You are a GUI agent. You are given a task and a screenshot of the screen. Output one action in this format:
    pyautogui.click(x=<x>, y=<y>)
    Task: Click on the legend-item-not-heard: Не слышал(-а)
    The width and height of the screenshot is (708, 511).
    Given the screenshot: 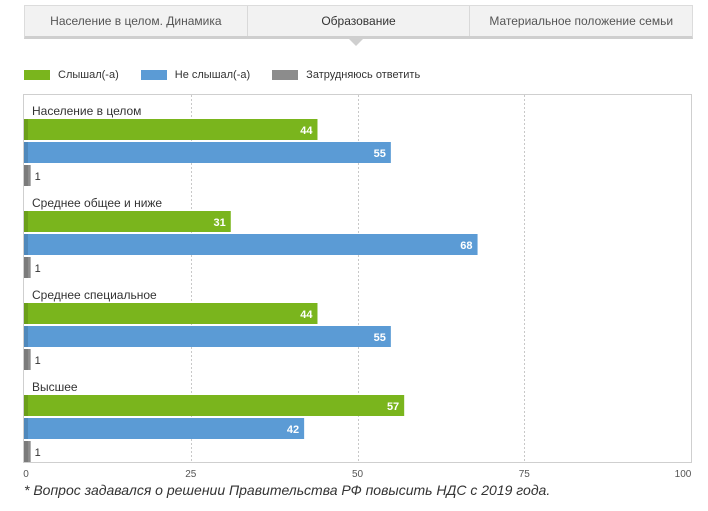 What is the action you would take?
    pyautogui.click(x=195, y=75)
    